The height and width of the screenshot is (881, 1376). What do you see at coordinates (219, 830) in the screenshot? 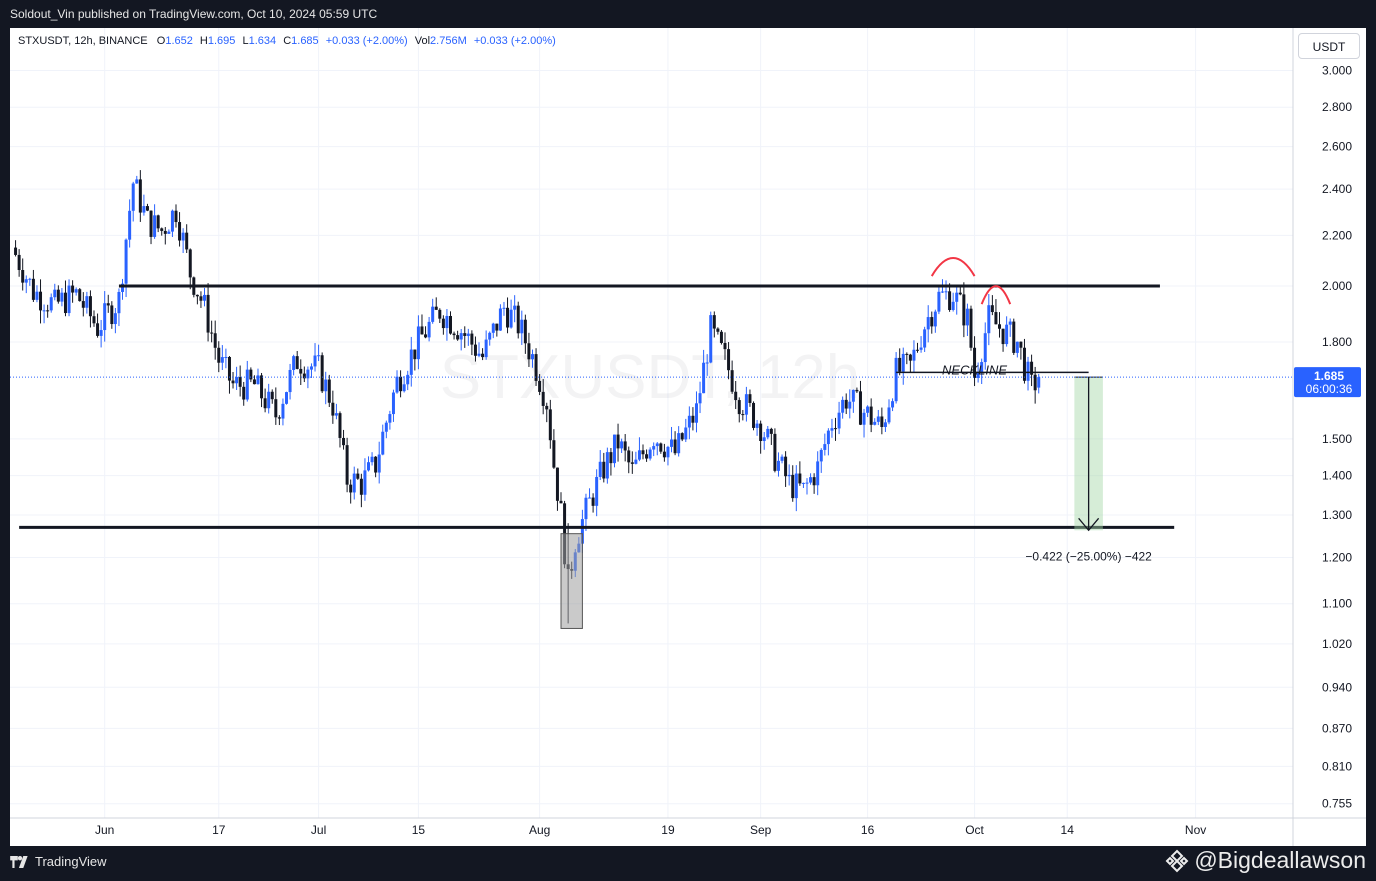
I see `time-tick-label: 17` at bounding box center [219, 830].